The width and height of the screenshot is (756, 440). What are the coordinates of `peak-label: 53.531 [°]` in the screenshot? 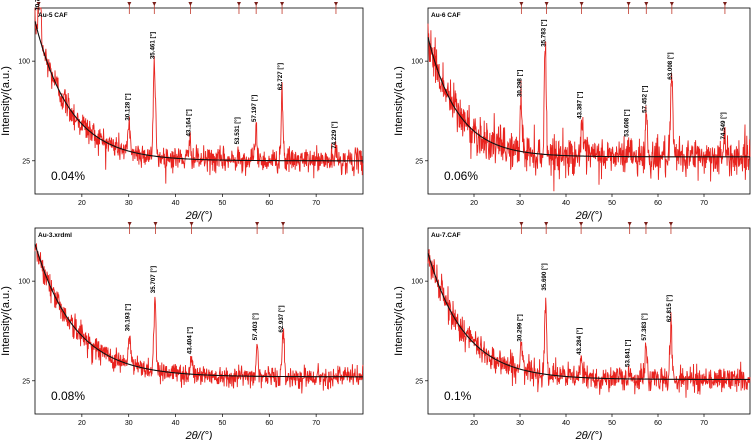 It's located at (237, 130).